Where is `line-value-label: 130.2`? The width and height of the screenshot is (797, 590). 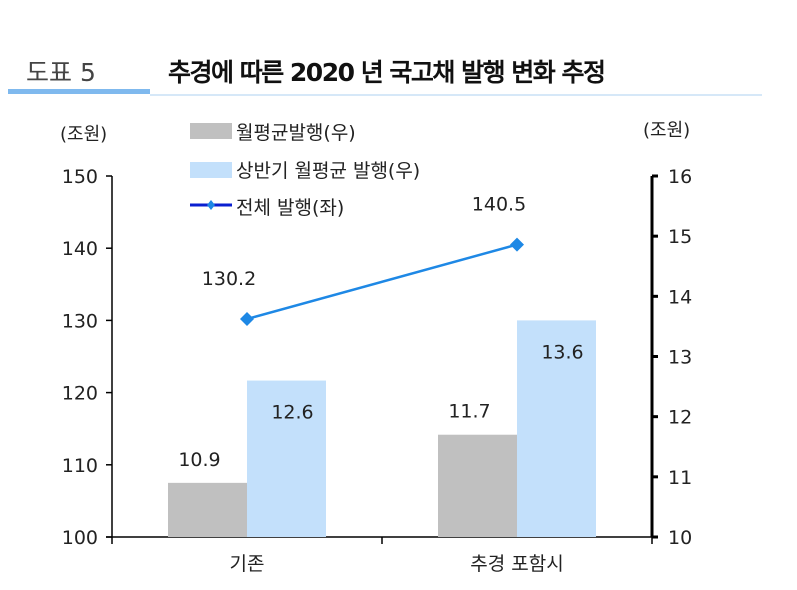 line-value-label: 130.2 is located at coordinates (229, 279).